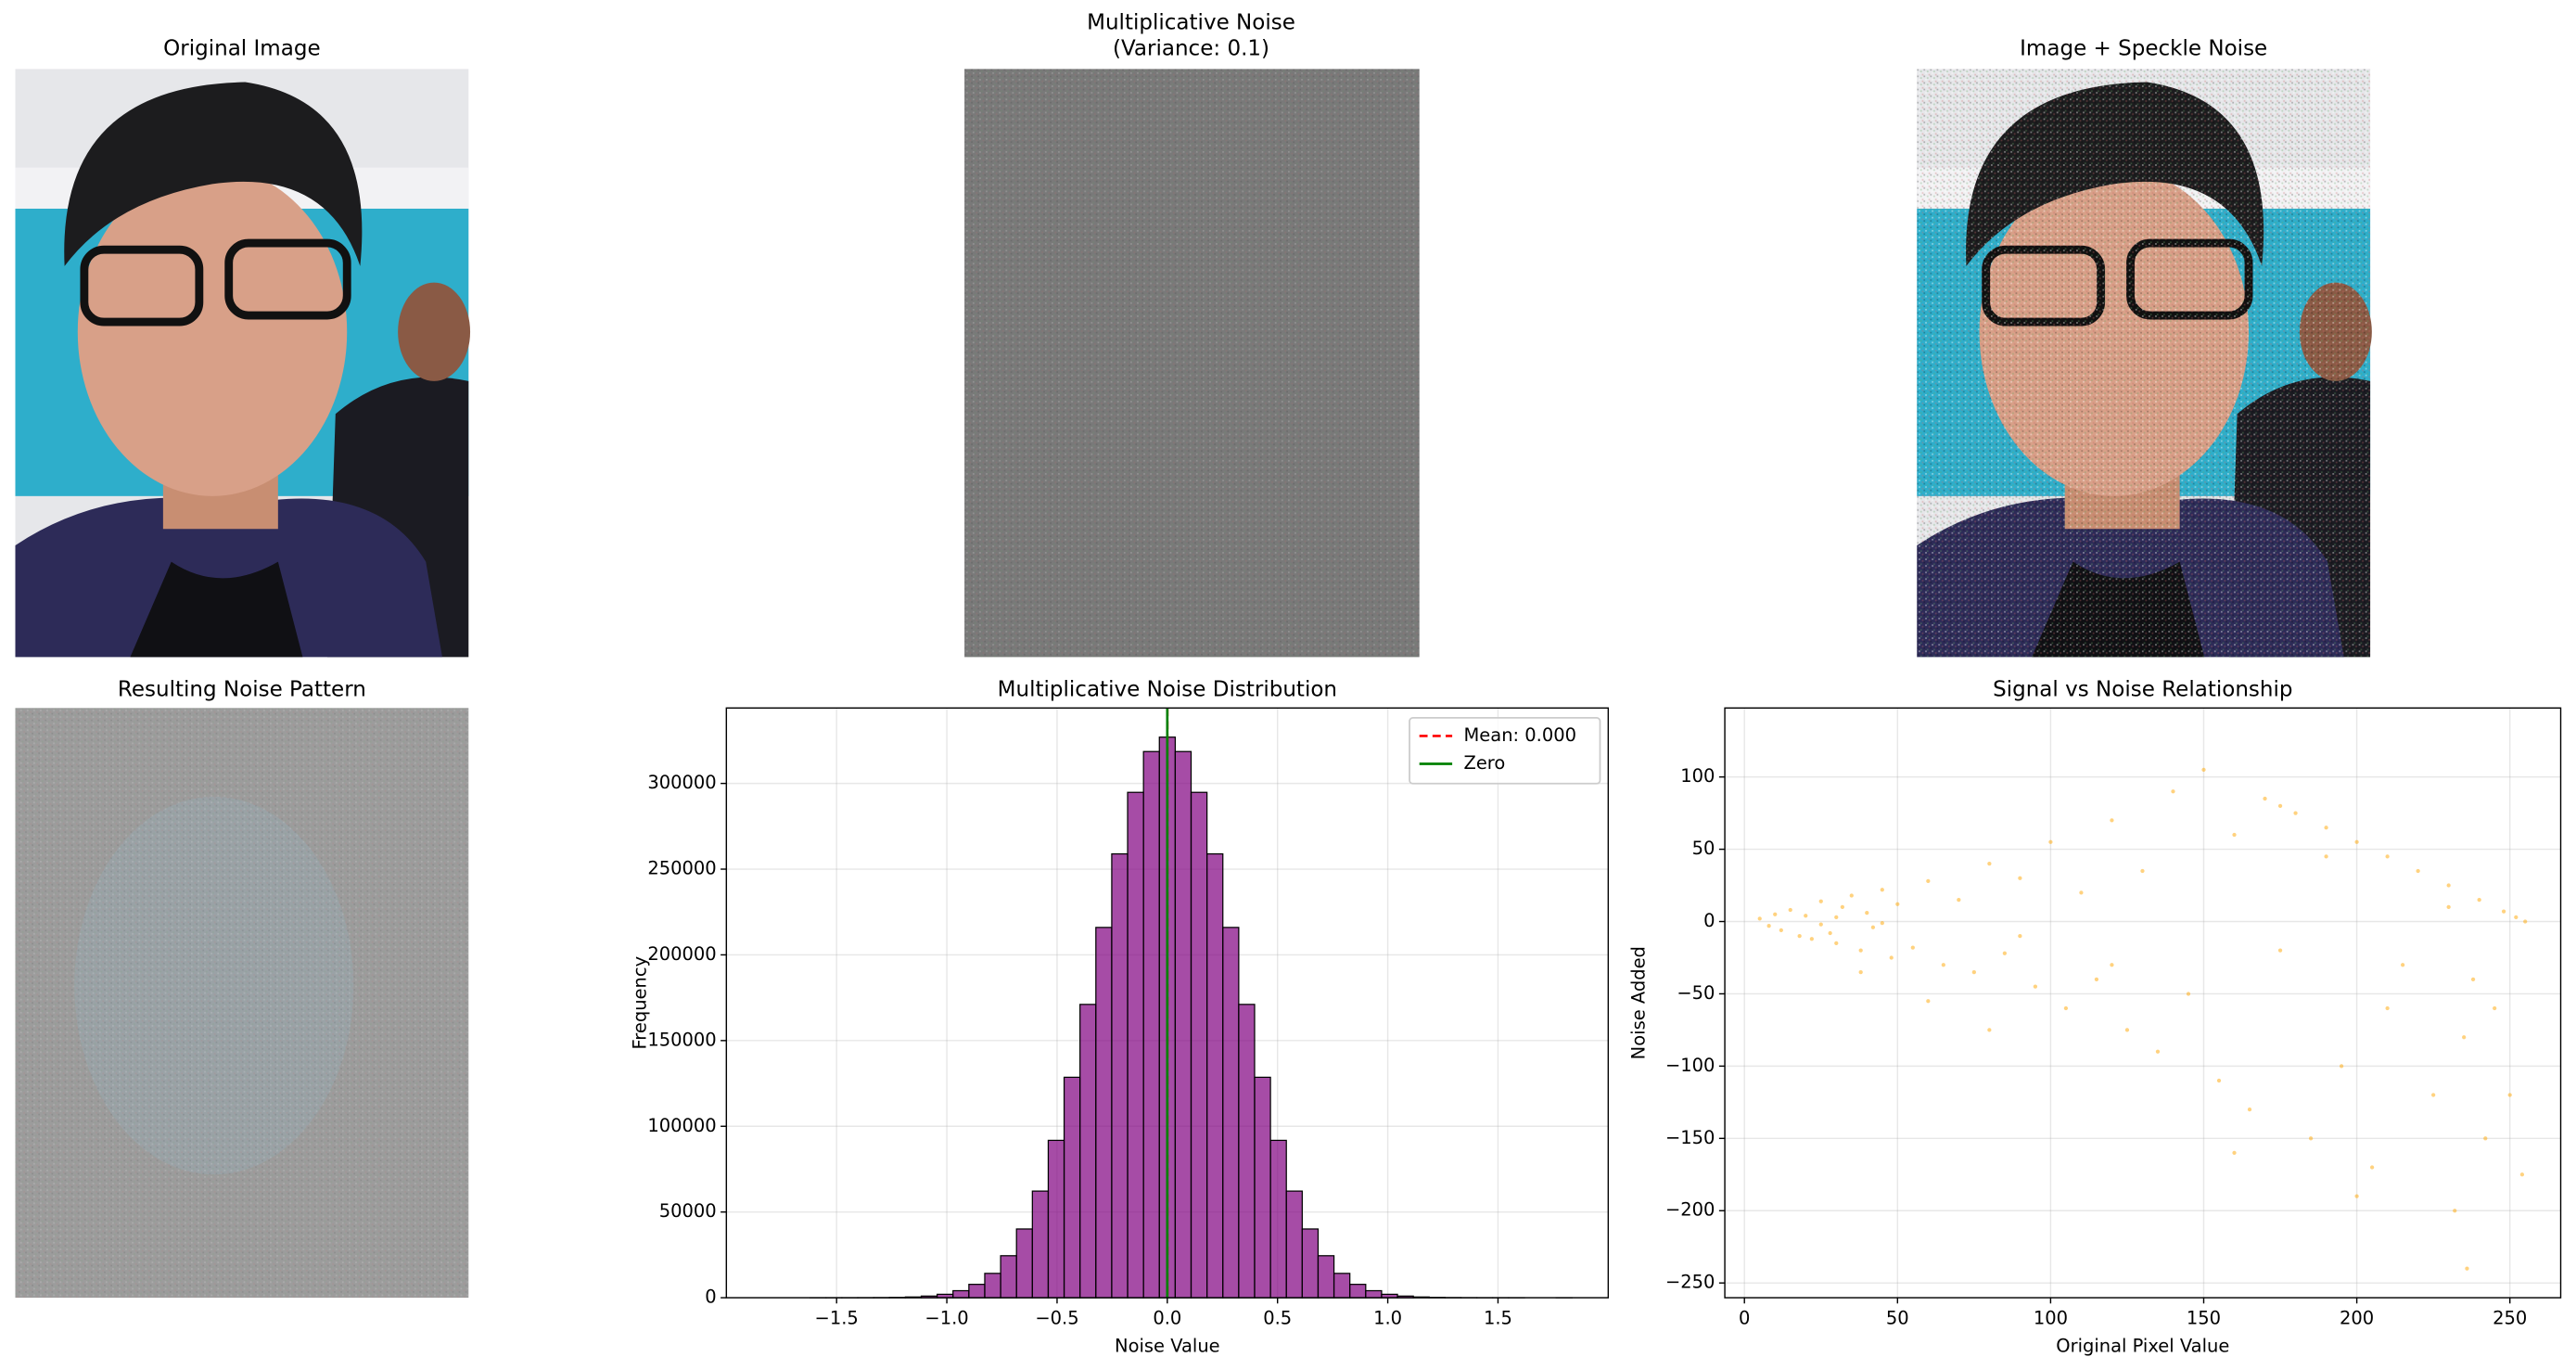 The image size is (2576, 1370). I want to click on panel-title: Original Image, so click(241, 49).